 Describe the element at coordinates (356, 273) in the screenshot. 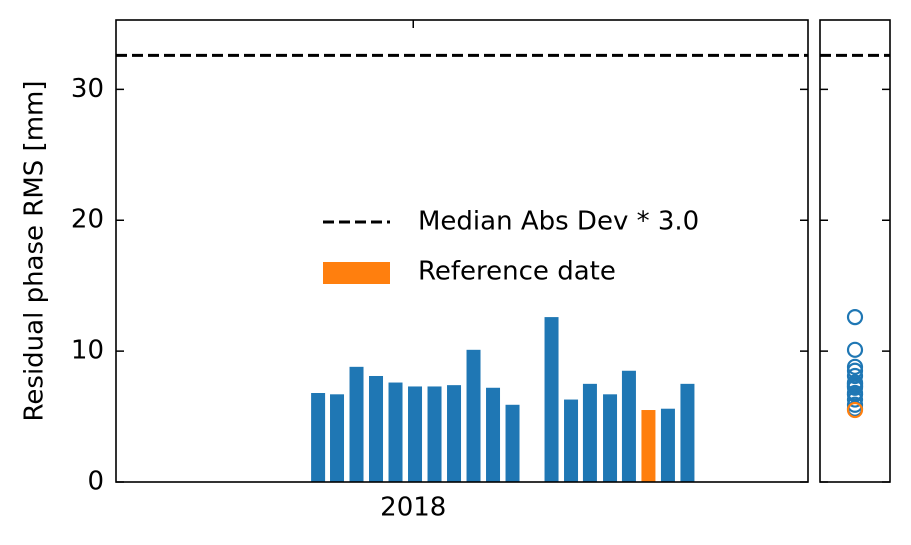

I see `legend-swatch` at that location.